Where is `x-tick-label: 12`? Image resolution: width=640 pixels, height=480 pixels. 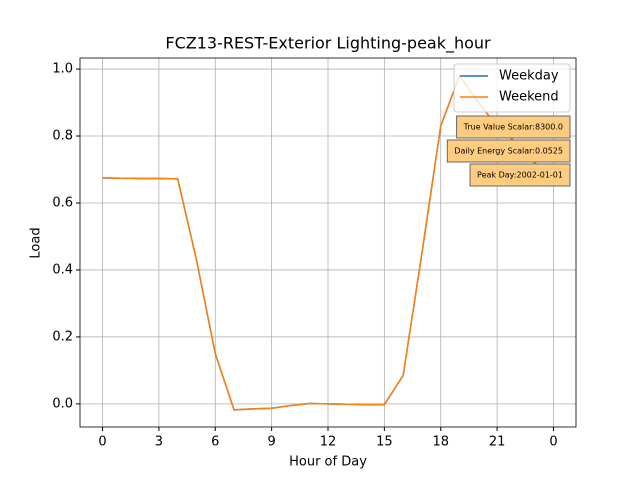
x-tick-label: 12 is located at coordinates (328, 442).